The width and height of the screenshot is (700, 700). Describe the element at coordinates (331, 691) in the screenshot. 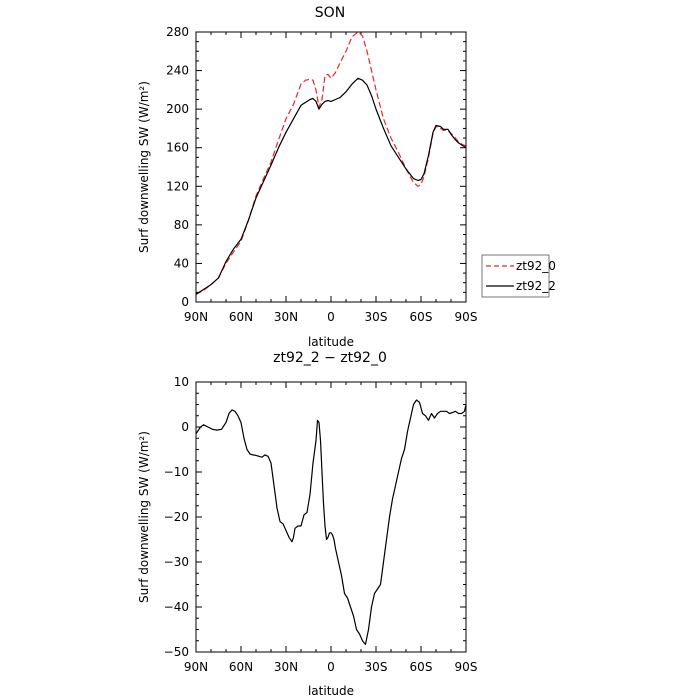

I see `bottom-x-axis-label: latitude` at that location.